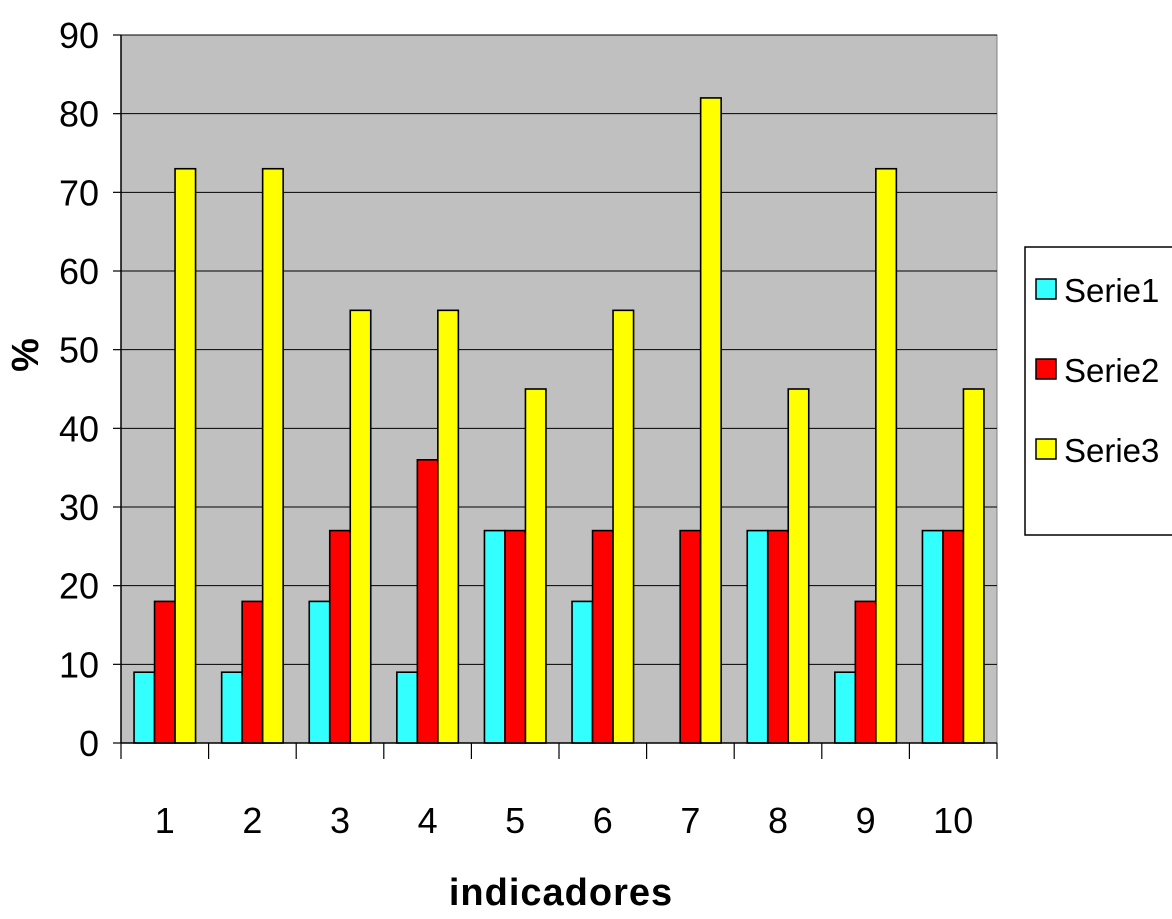 This screenshot has width=1172, height=919. What do you see at coordinates (79, 350) in the screenshot?
I see `y-tick-label: 50` at bounding box center [79, 350].